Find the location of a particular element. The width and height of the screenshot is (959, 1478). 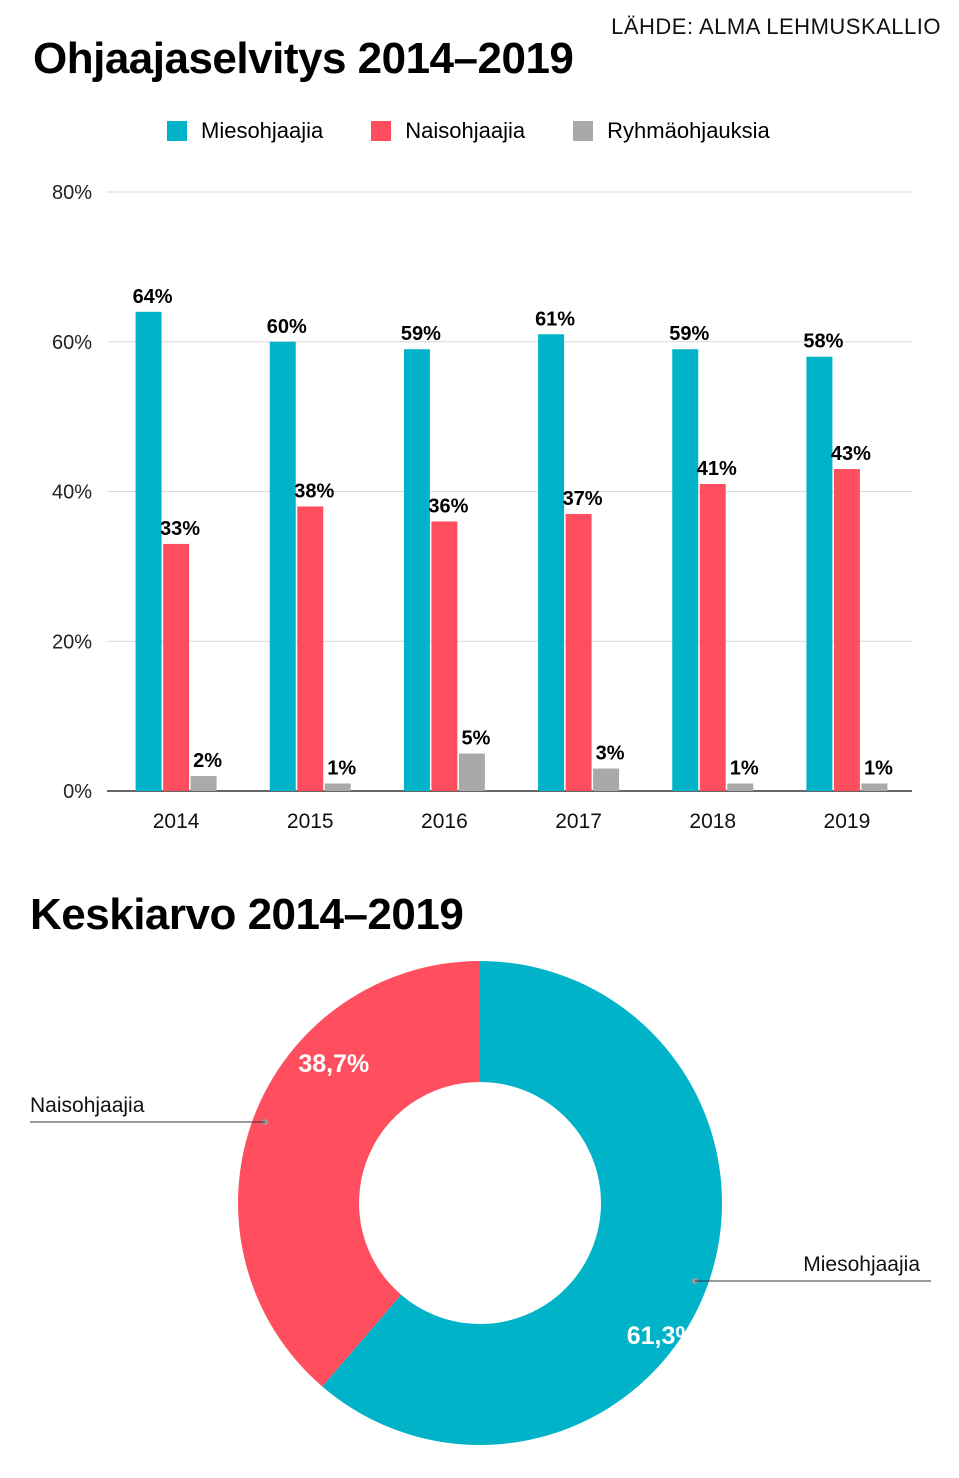

legend-item-female: Naisohjaajia is located at coordinates (448, 131).